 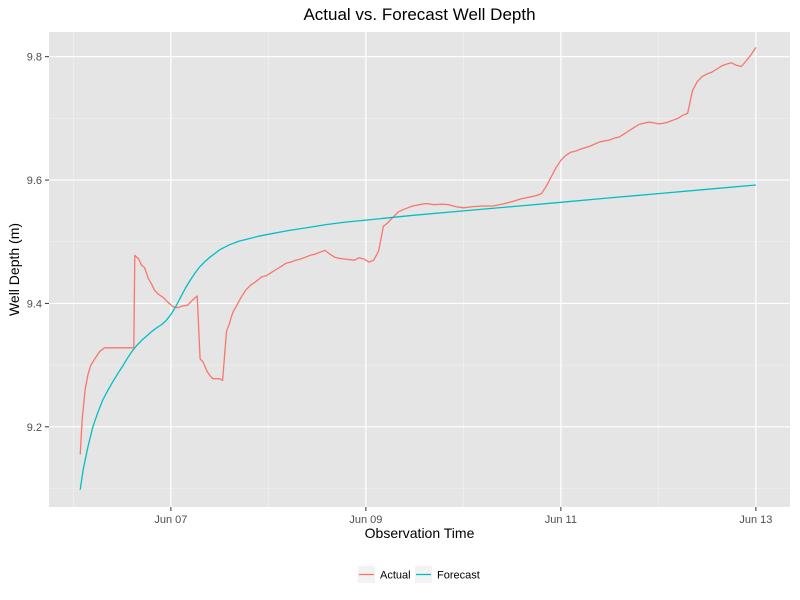 What do you see at coordinates (170, 520) in the screenshot?
I see `x-tick-label-0: Jun 07` at bounding box center [170, 520].